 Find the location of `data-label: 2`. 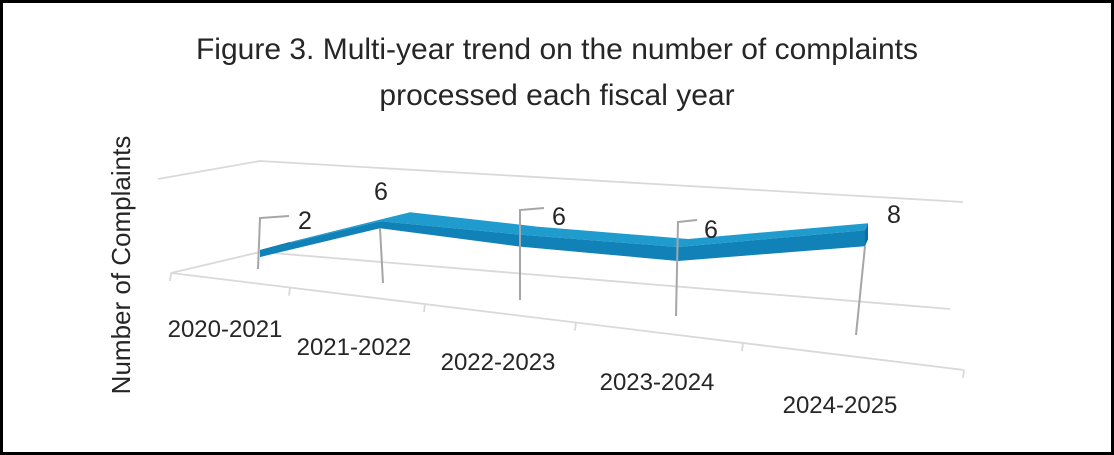

data-label: 2 is located at coordinates (305, 221).